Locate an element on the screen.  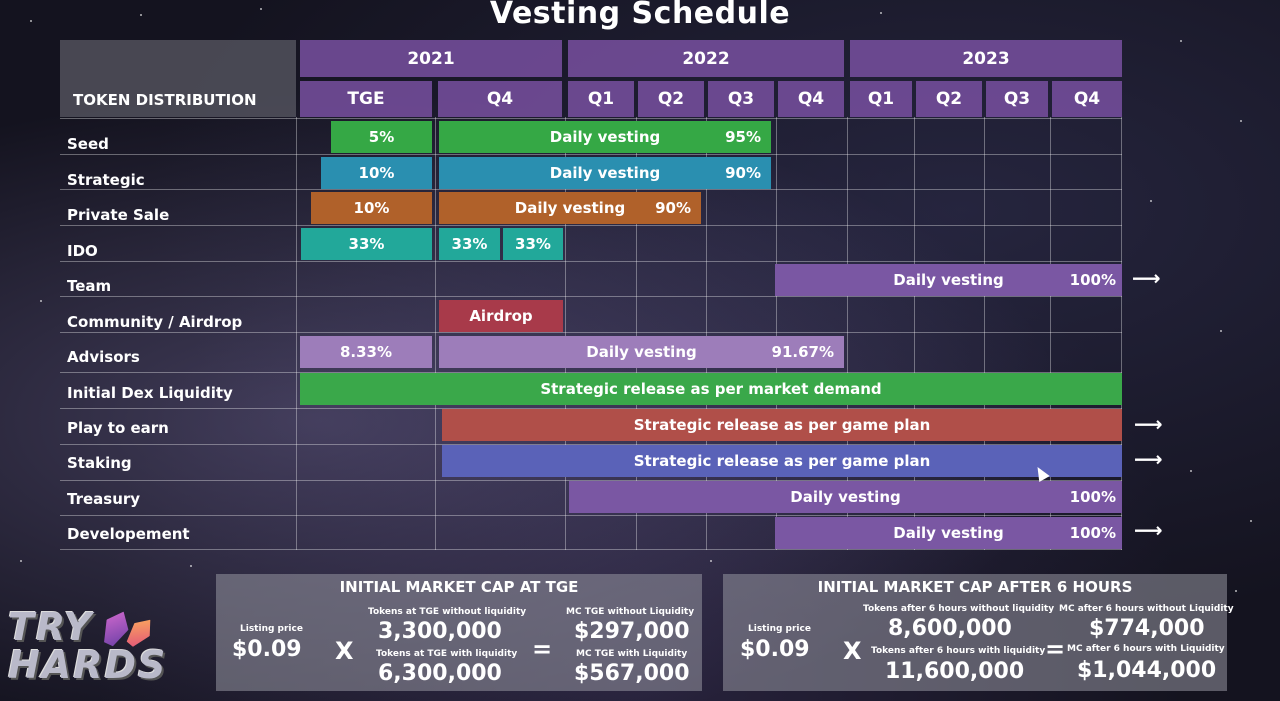
quarter-header-2022-q2: Q2 is located at coordinates (671, 99).